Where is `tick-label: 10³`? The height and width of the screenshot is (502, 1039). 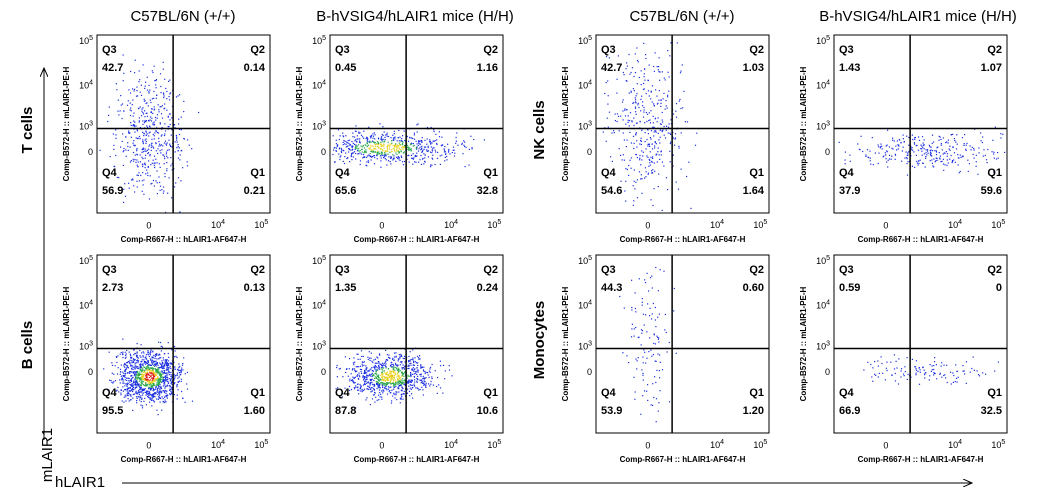 tick-label: 10³ is located at coordinates (823, 126).